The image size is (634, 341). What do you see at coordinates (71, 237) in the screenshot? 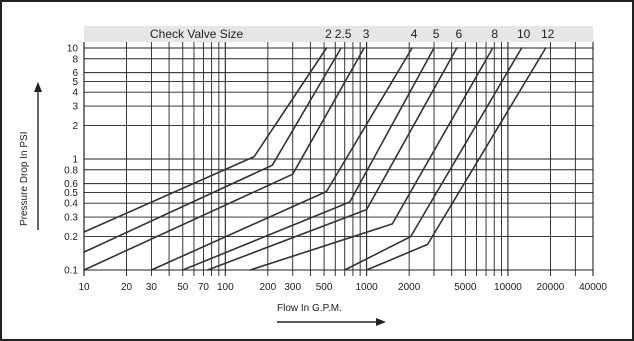
I see `y-tick-label: 0.2` at bounding box center [71, 237].